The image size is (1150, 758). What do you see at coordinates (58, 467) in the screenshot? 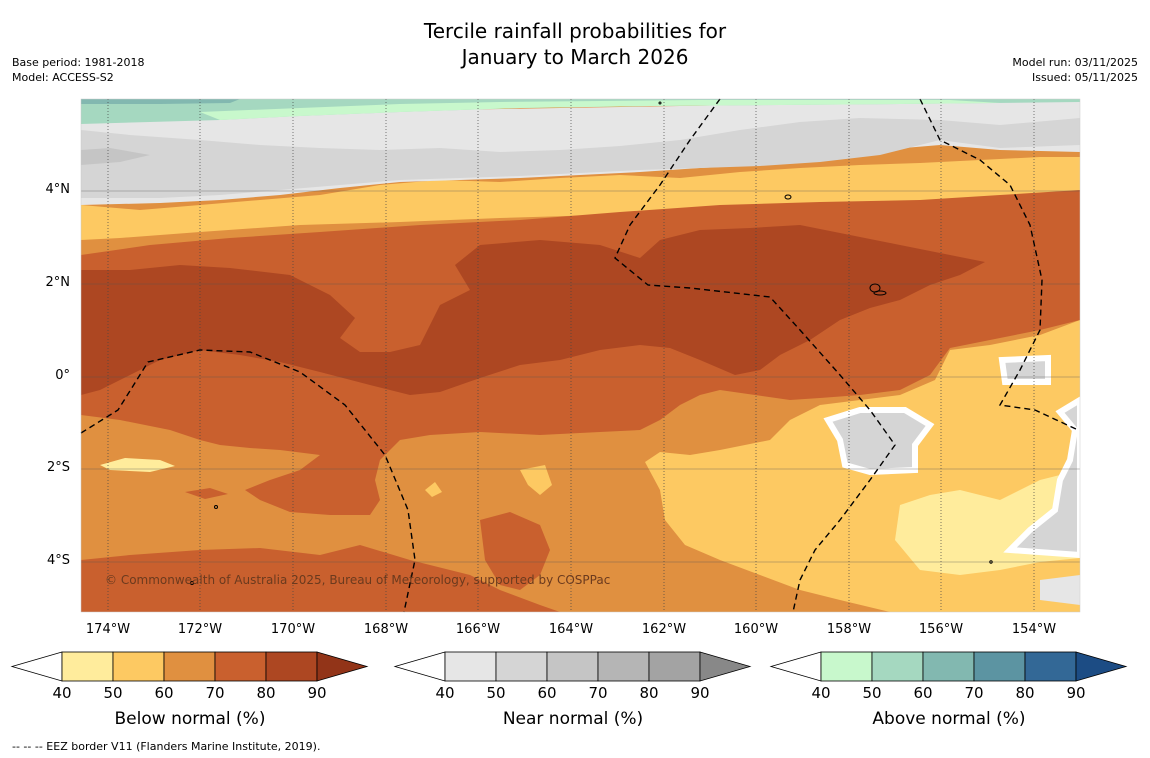
I see `lat-label-2s: 2°S` at bounding box center [58, 467].